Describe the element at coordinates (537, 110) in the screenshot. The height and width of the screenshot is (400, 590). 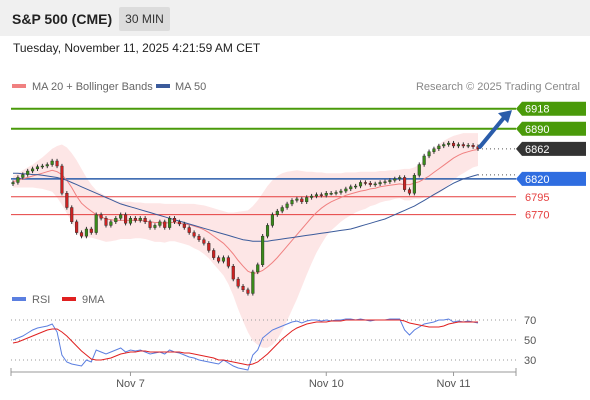
I see `level-label-6918: 6918` at that location.